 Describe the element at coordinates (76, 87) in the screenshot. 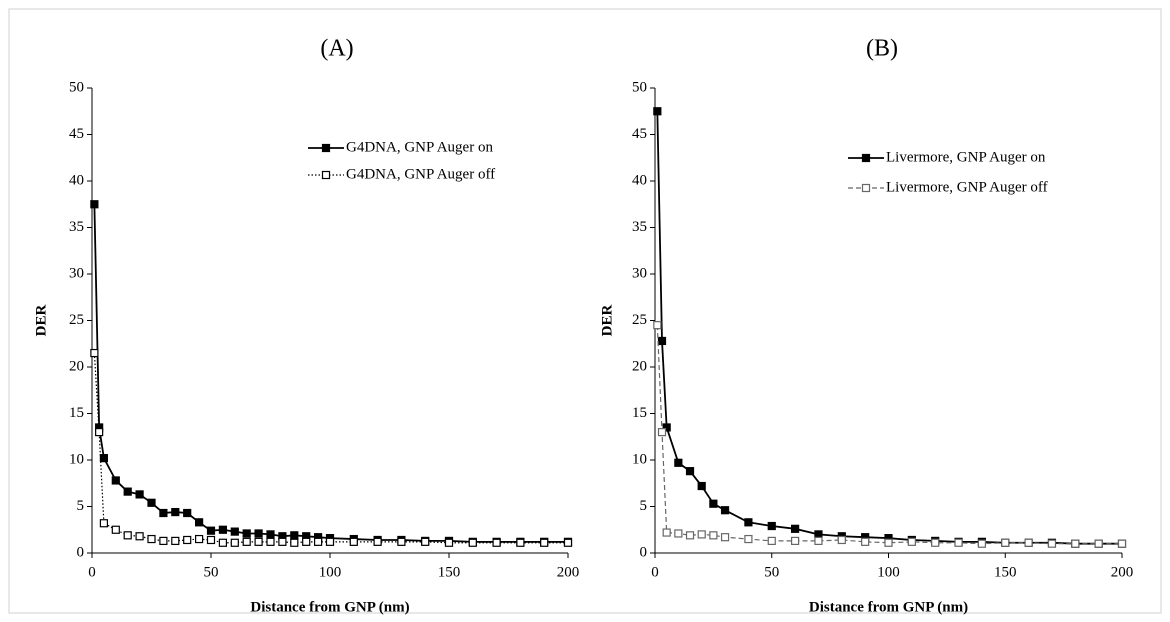

I see `y-tick-label: 50` at that location.